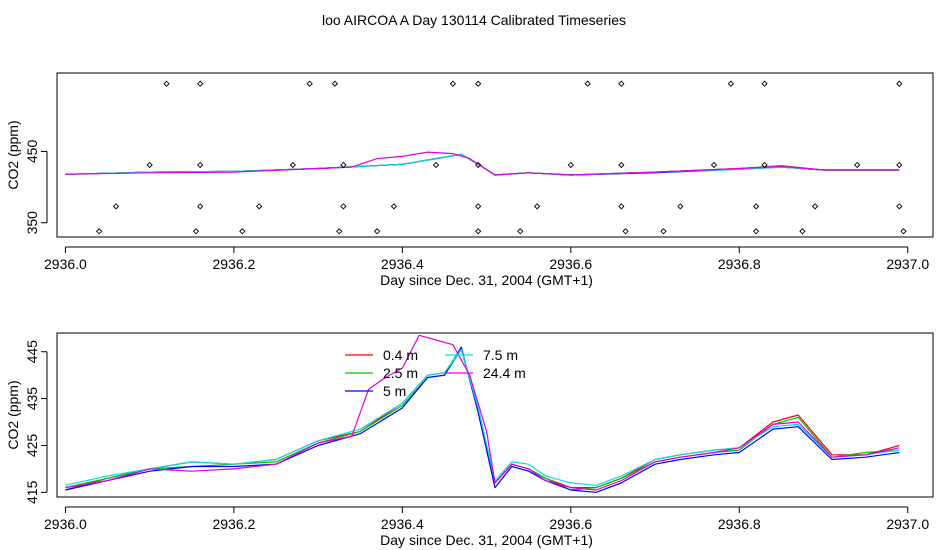  Describe the element at coordinates (504, 373) in the screenshot. I see `legend-label: 24.4 m` at that location.